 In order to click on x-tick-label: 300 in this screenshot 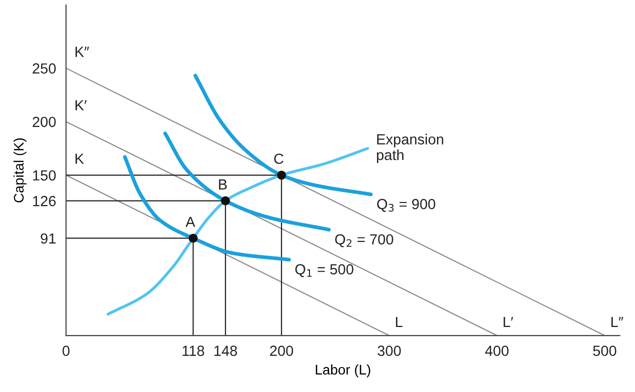, I will do `click(389, 351)`.